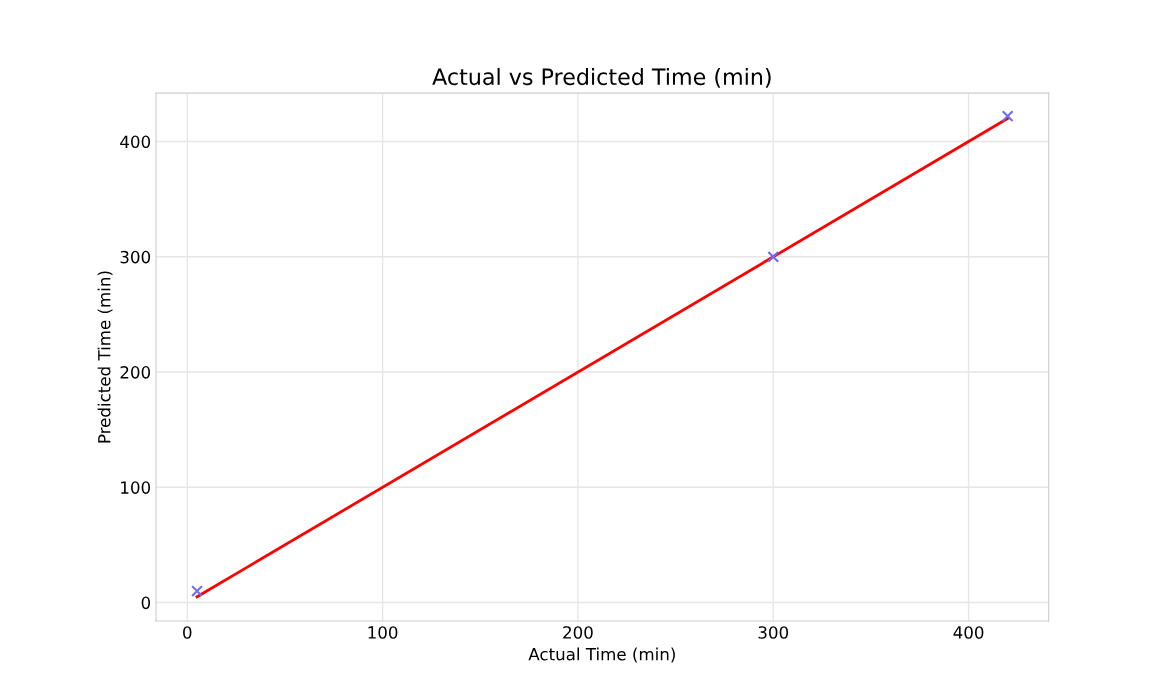  What do you see at coordinates (136, 487) in the screenshot?
I see `y-tick-label: 100` at bounding box center [136, 487].